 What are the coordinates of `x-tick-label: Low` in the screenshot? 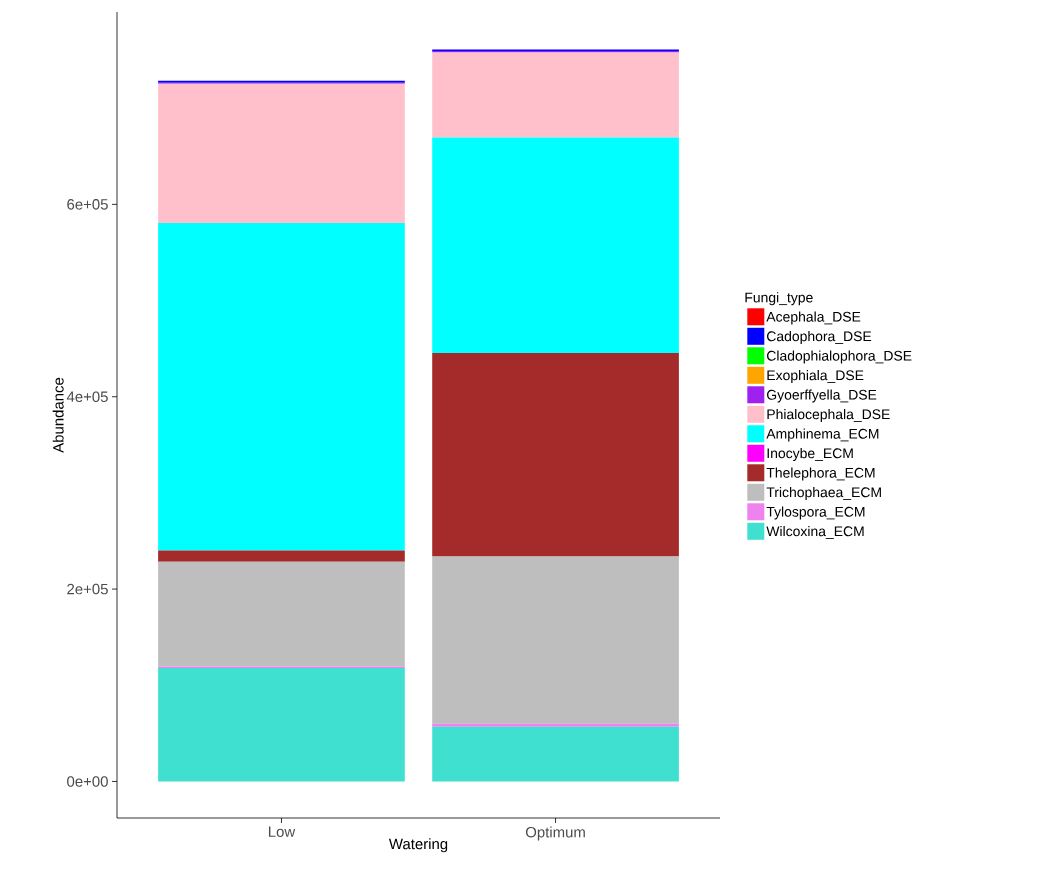 It's located at (282, 831).